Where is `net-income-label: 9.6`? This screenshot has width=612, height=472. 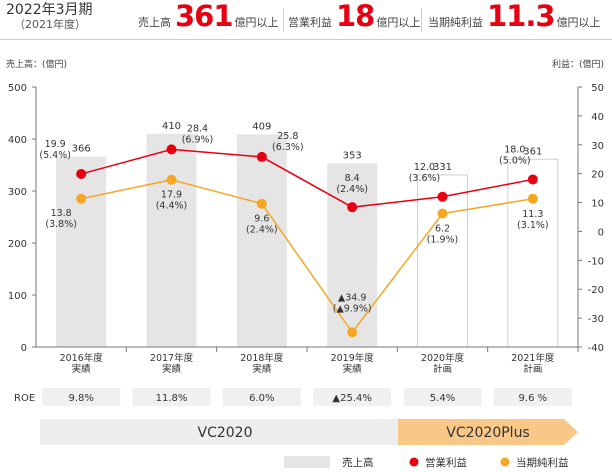 net-income-label: 9.6 is located at coordinates (261, 219).